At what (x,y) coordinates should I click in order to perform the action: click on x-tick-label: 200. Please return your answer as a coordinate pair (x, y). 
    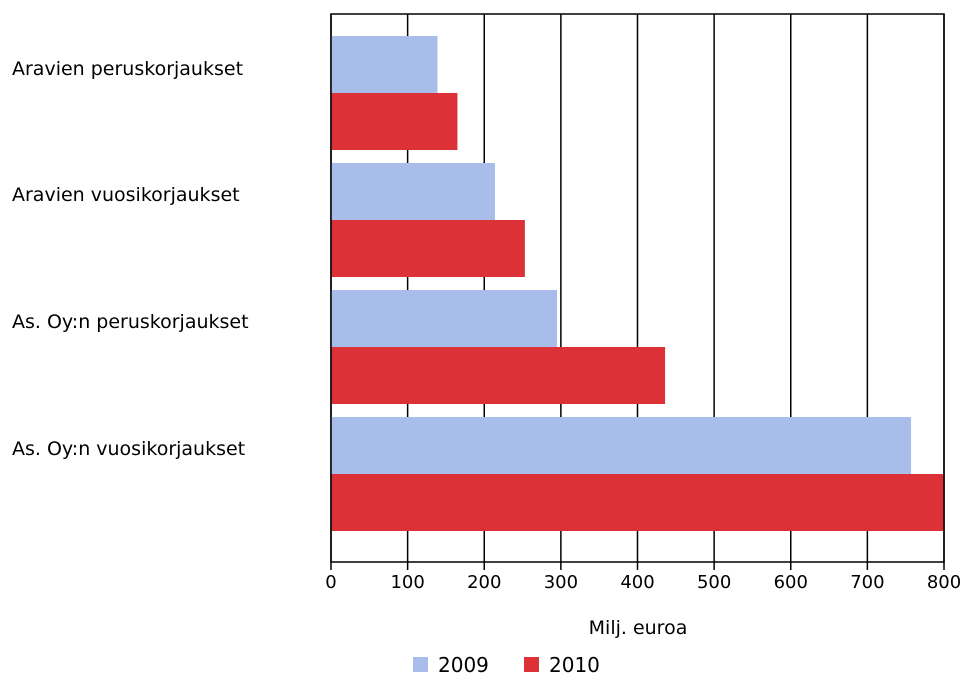
    Looking at the image, I should click on (484, 582).